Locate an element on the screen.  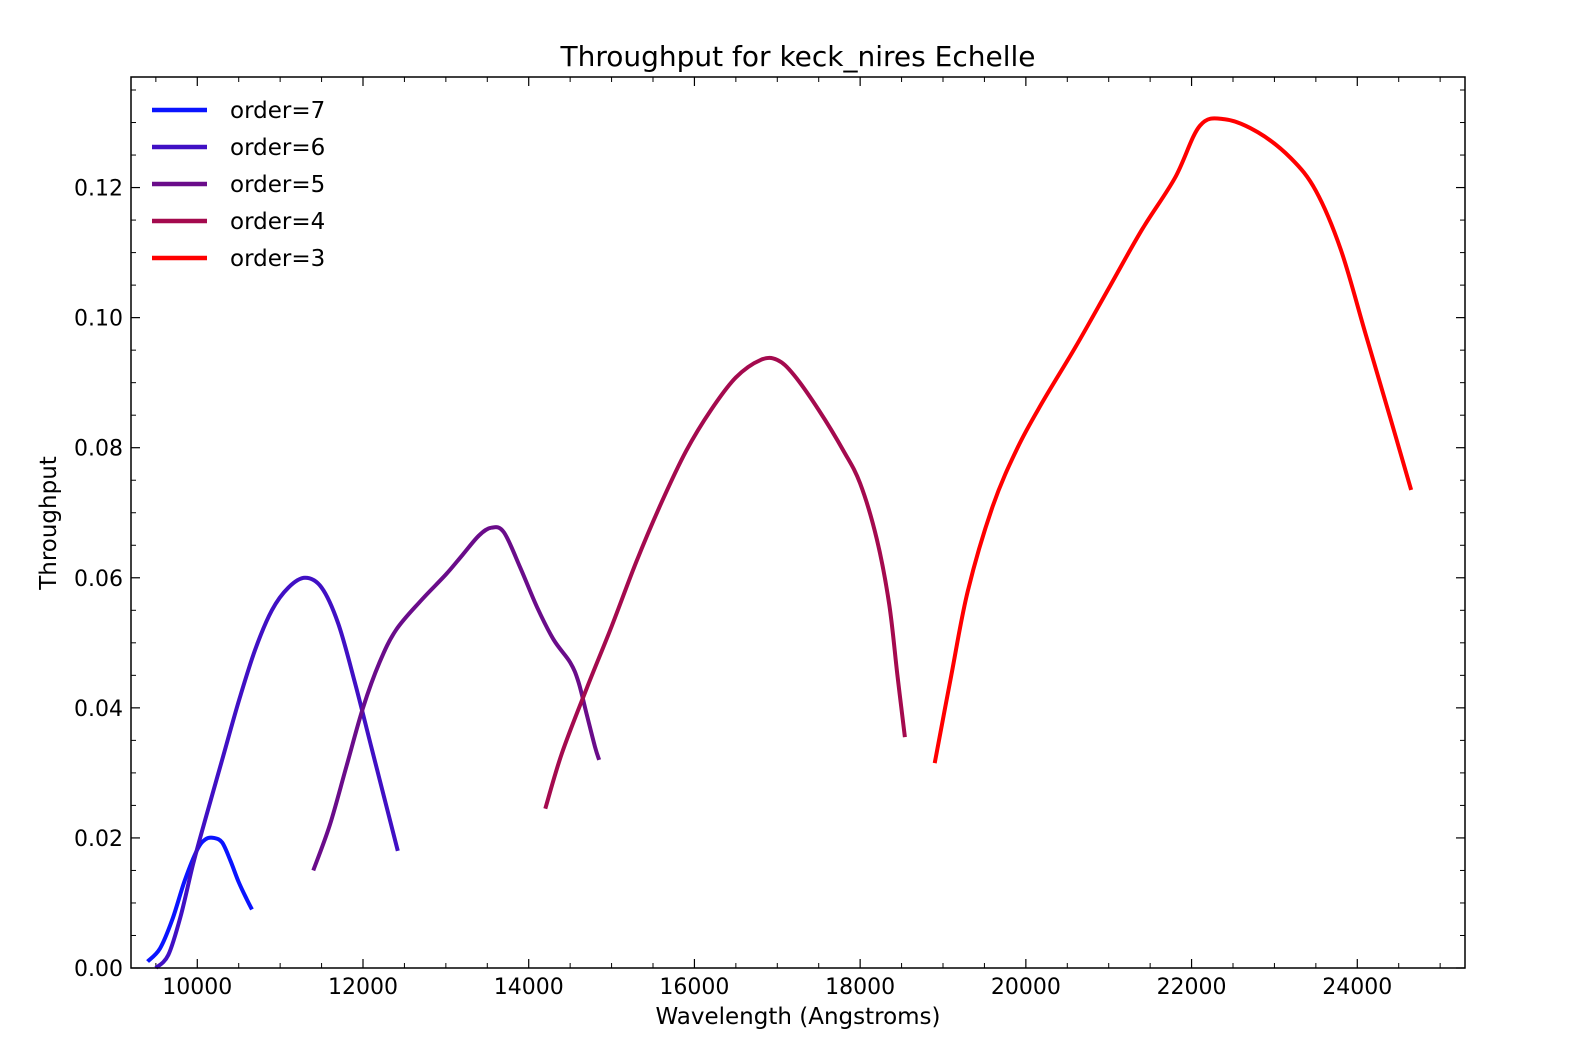
legend-label-order-3: order=3 is located at coordinates (277, 259).